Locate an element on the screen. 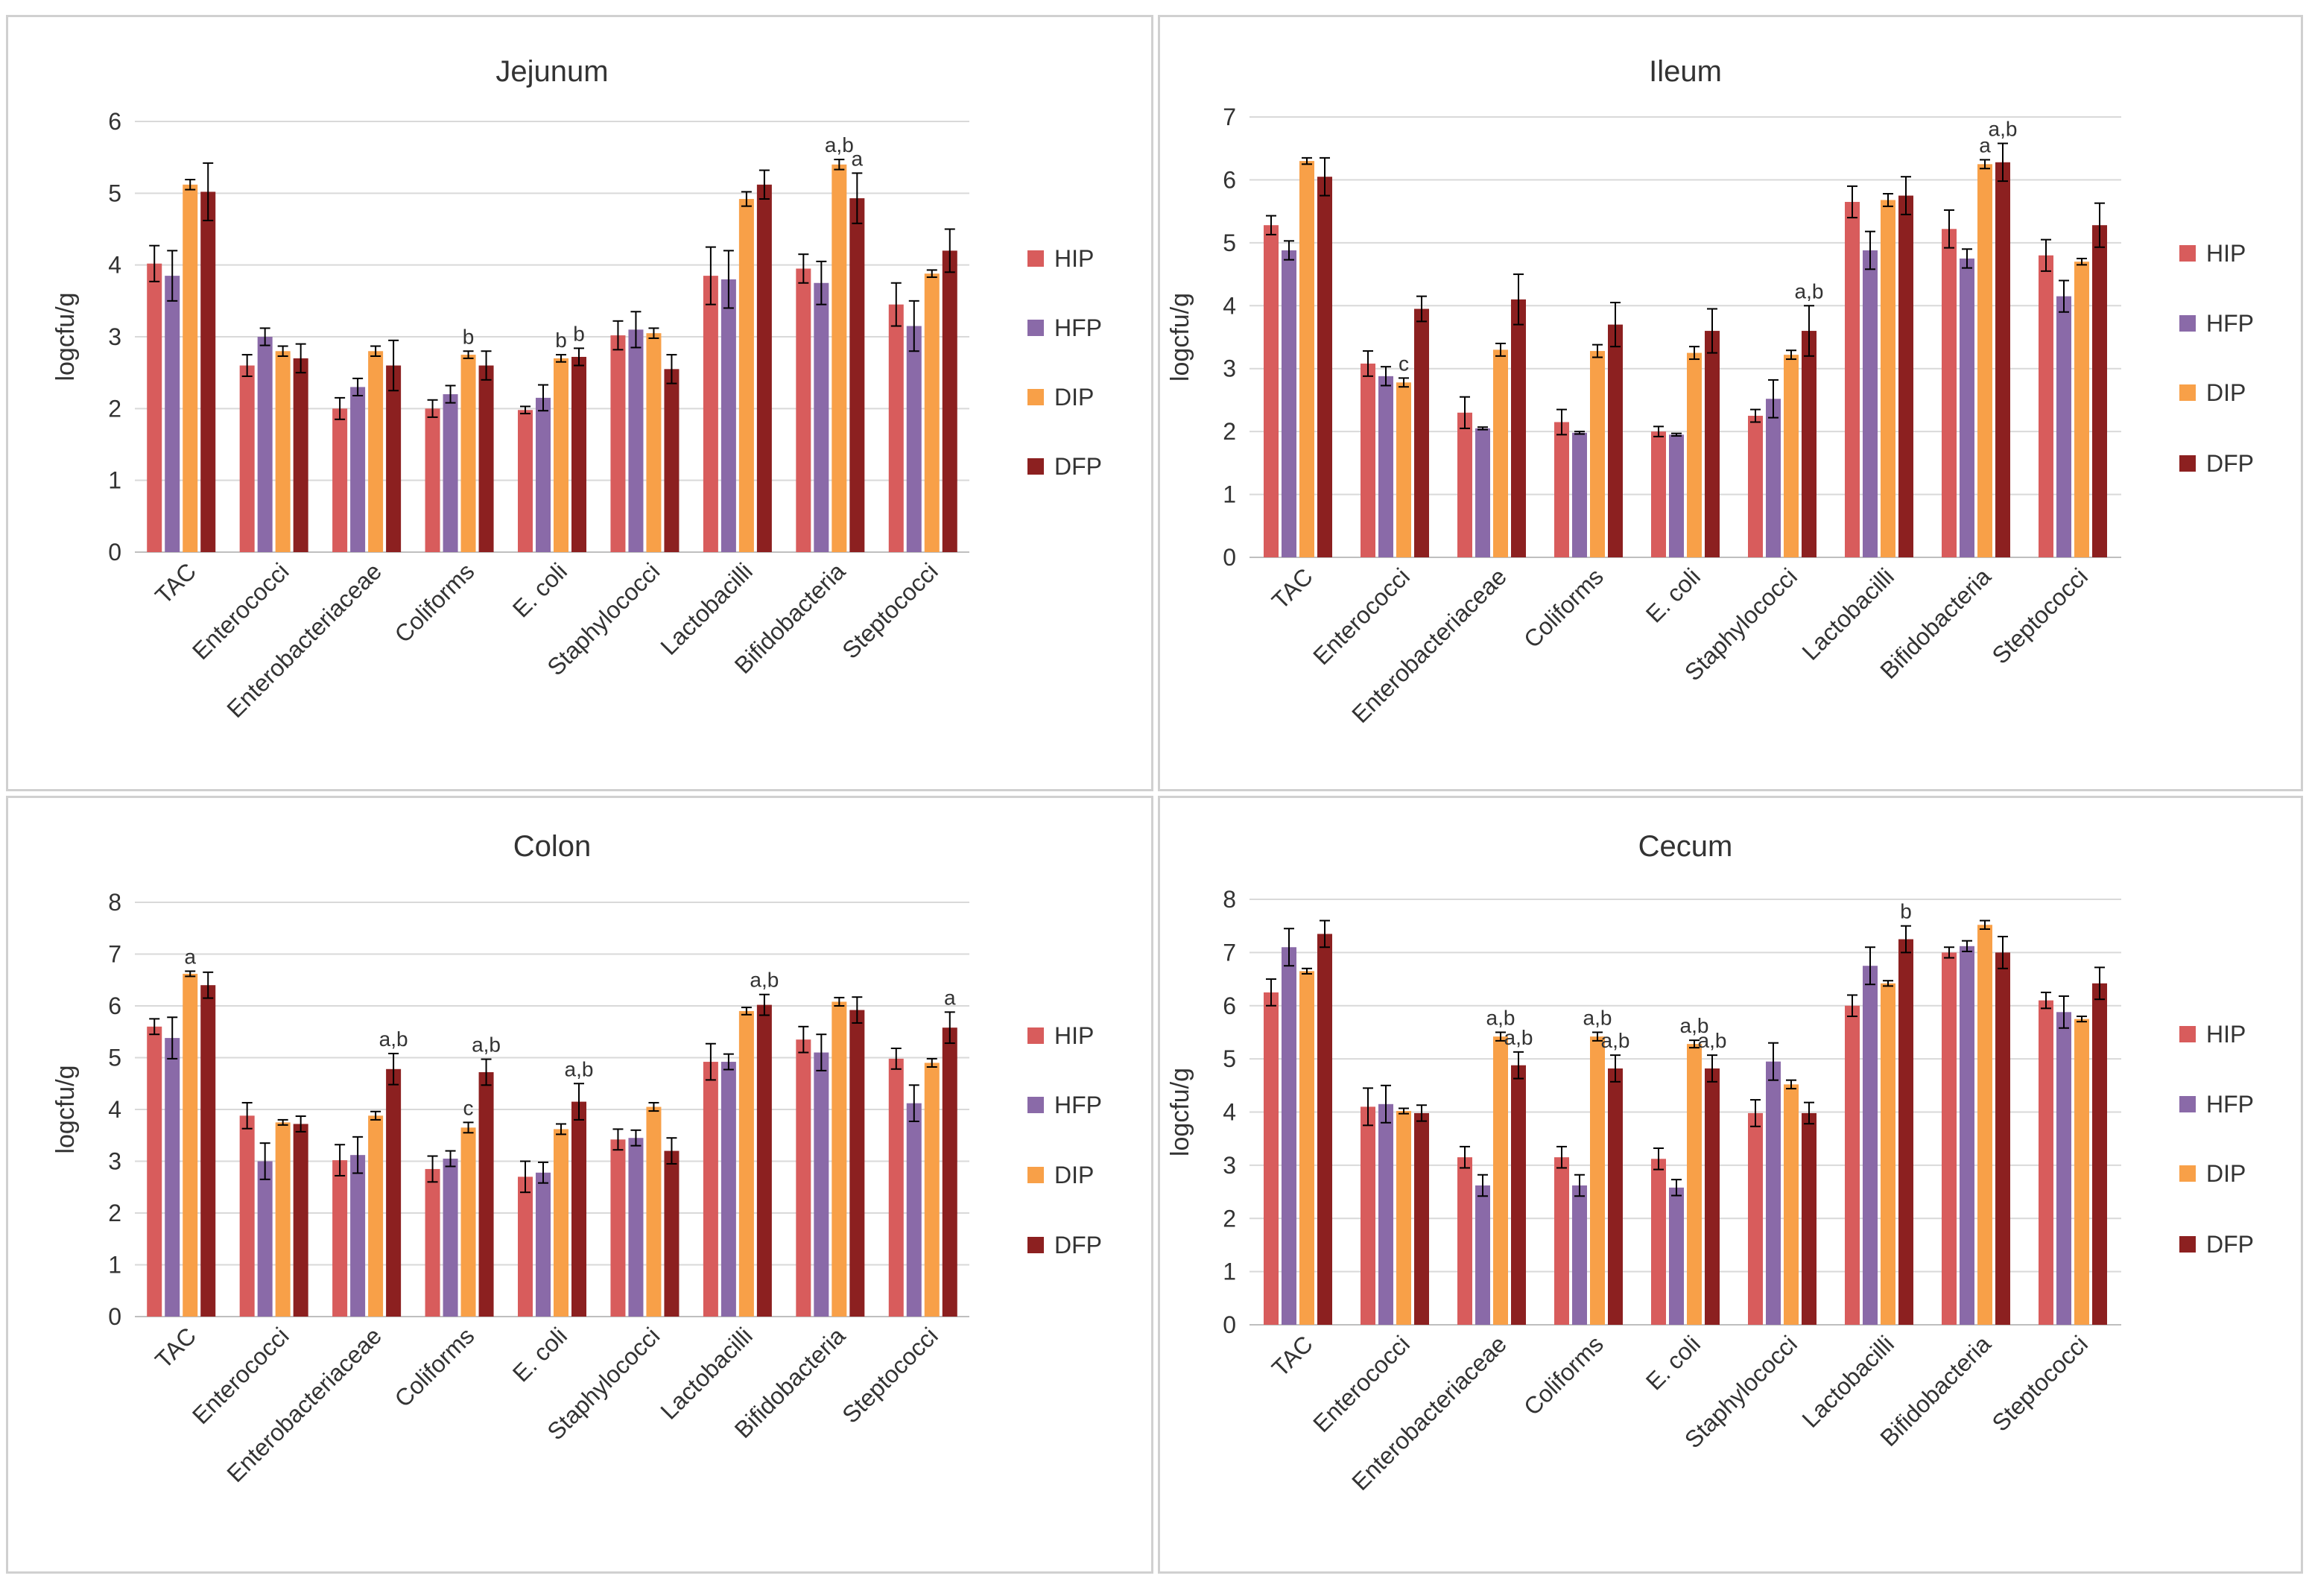 This screenshot has width=2309, height=1596. ileum-bar-e-coli-dip is located at coordinates (1695, 454).